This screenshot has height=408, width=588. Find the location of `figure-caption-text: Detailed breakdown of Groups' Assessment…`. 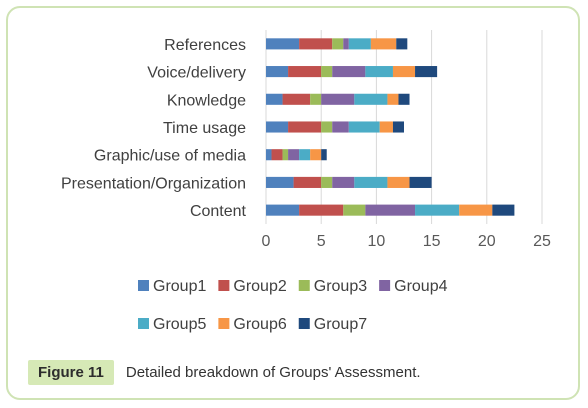

figure-caption-text: Detailed breakdown of Groups' Assessment… is located at coordinates (273, 372).